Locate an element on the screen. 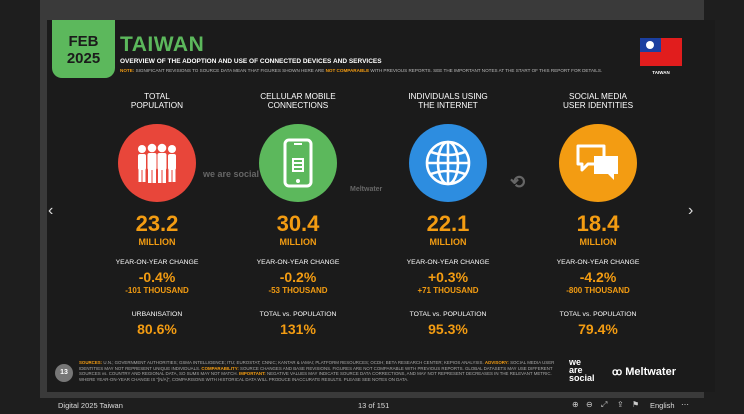  watermark-text: Meltwater is located at coordinates (366, 189).